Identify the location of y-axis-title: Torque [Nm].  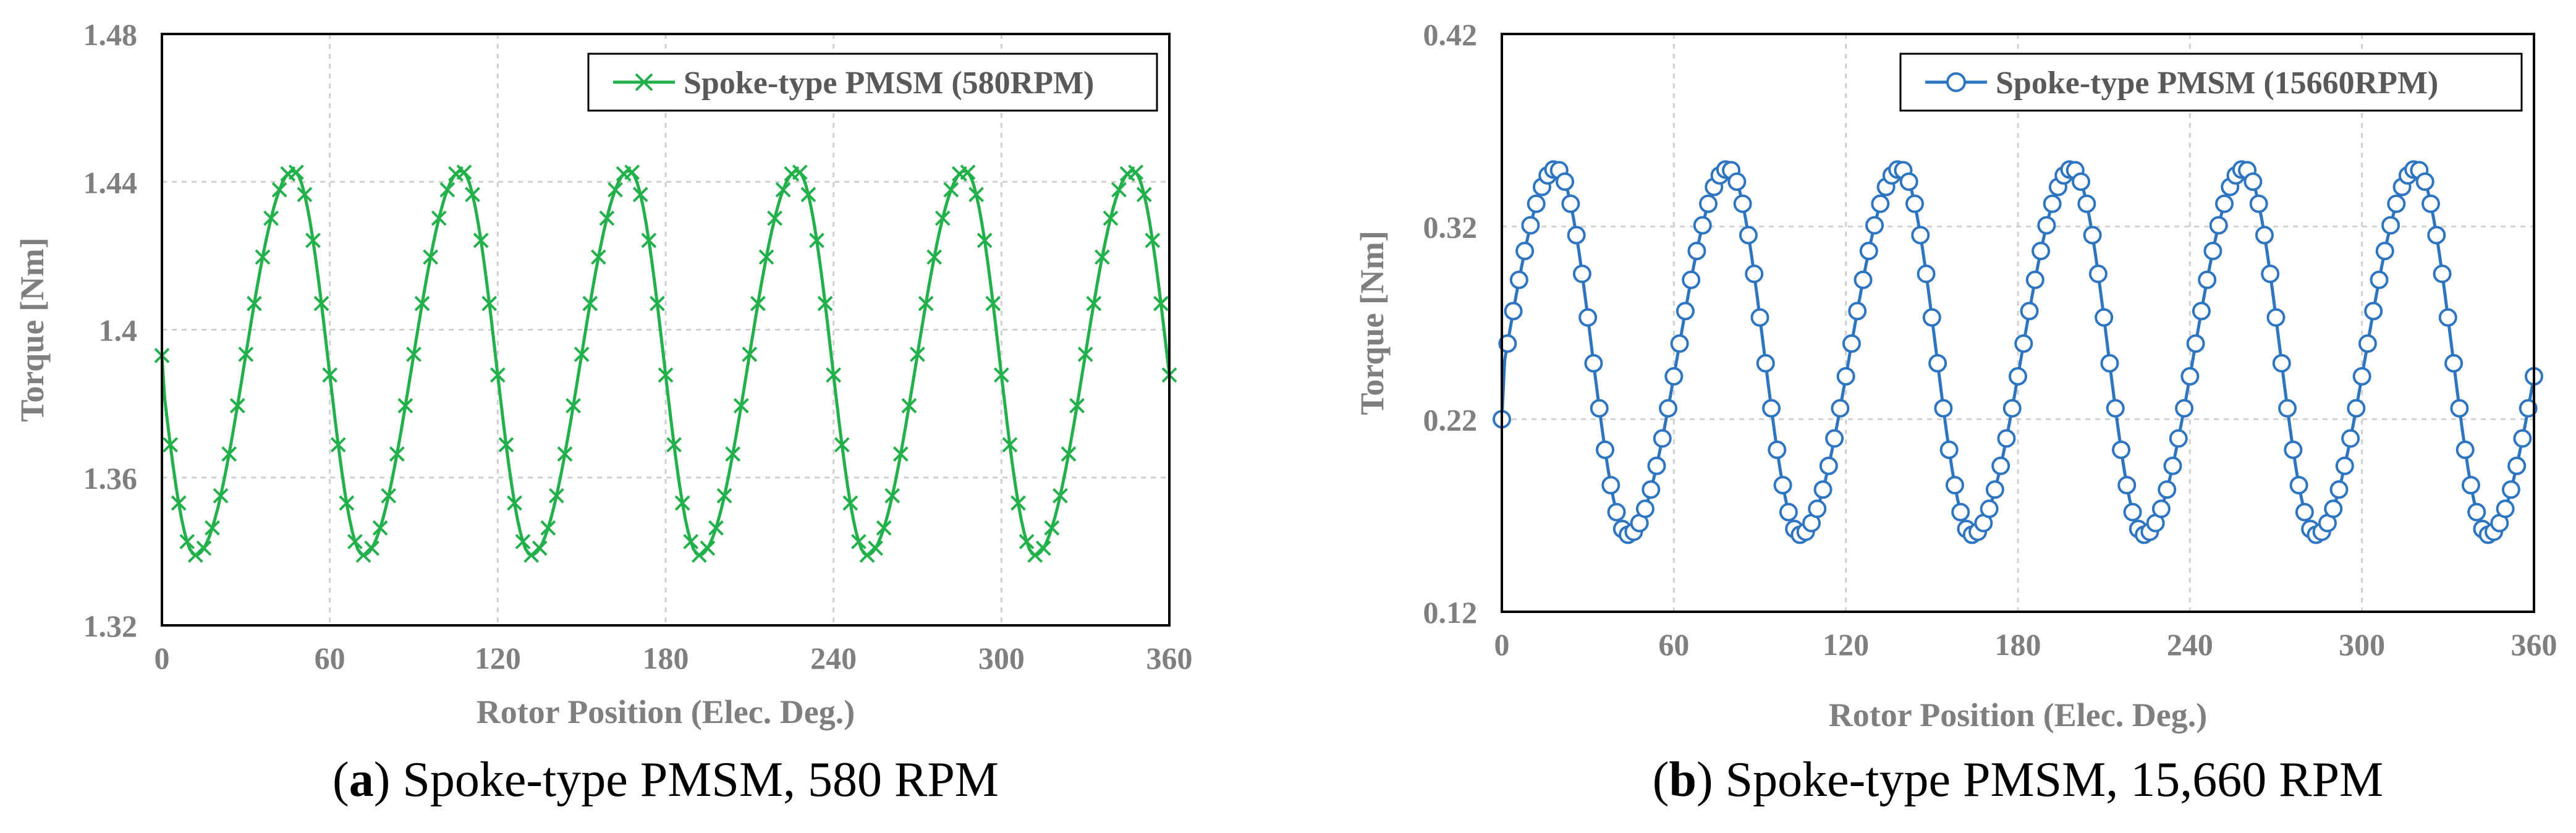
(1372, 323).